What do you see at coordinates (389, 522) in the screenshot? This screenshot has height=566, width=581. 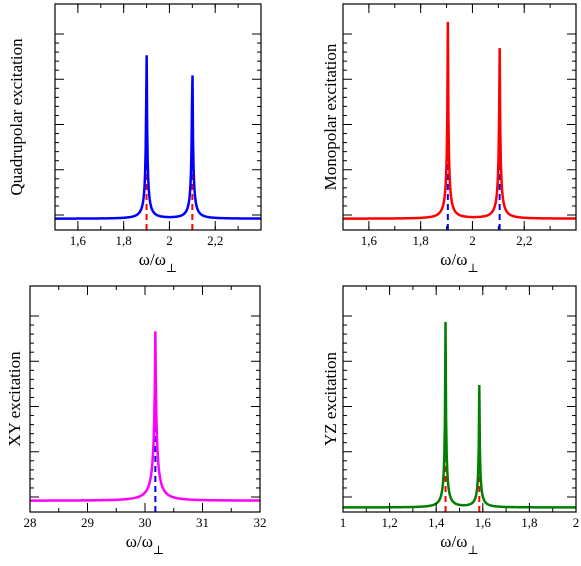 I see `x-tick-label: 1,2` at bounding box center [389, 522].